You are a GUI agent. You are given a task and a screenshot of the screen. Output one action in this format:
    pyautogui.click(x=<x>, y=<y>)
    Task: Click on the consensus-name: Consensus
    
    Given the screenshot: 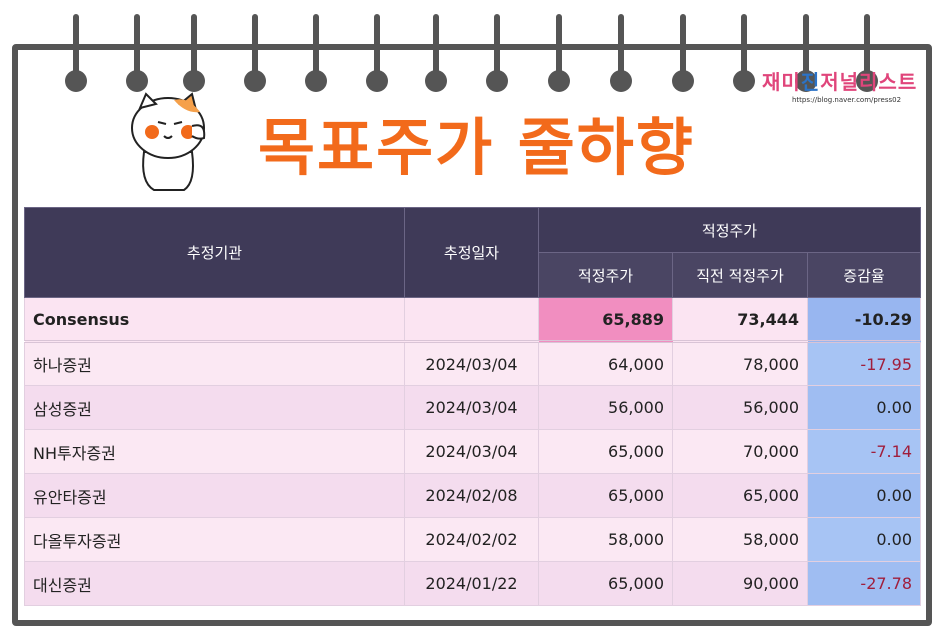 What is the action you would take?
    pyautogui.click(x=214, y=320)
    